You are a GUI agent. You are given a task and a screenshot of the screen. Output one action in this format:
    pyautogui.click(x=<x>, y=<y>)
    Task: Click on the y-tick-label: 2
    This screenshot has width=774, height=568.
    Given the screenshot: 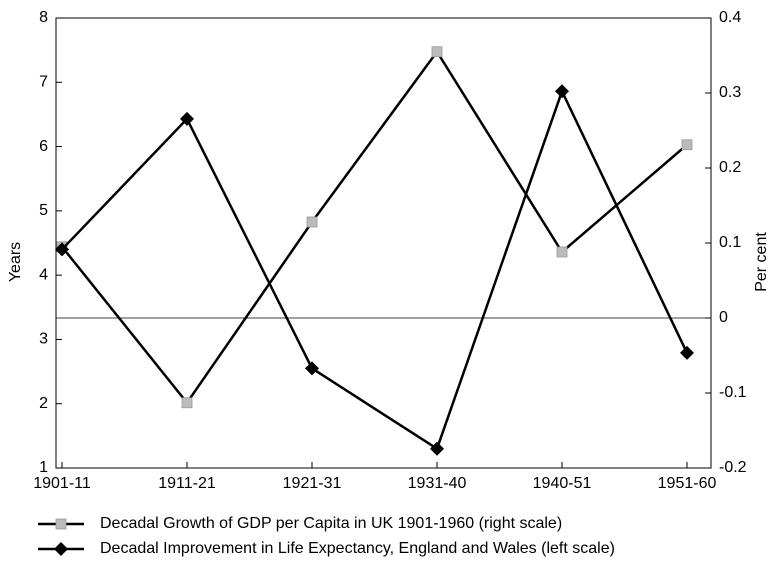 What is the action you would take?
    pyautogui.click(x=43, y=403)
    